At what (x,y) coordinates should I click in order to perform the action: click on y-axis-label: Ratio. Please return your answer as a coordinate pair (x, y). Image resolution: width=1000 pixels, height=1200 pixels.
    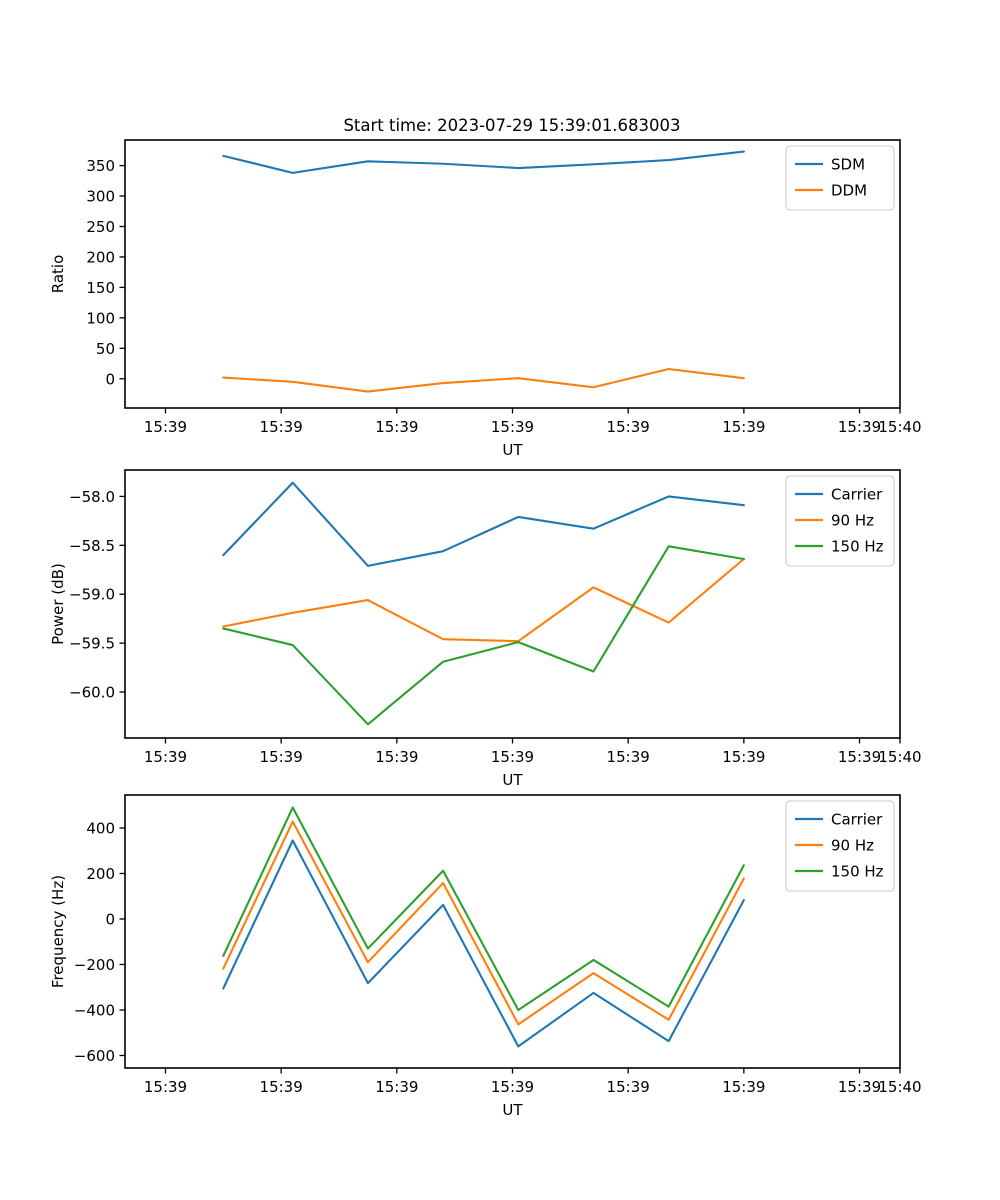
    Looking at the image, I should click on (58, 274).